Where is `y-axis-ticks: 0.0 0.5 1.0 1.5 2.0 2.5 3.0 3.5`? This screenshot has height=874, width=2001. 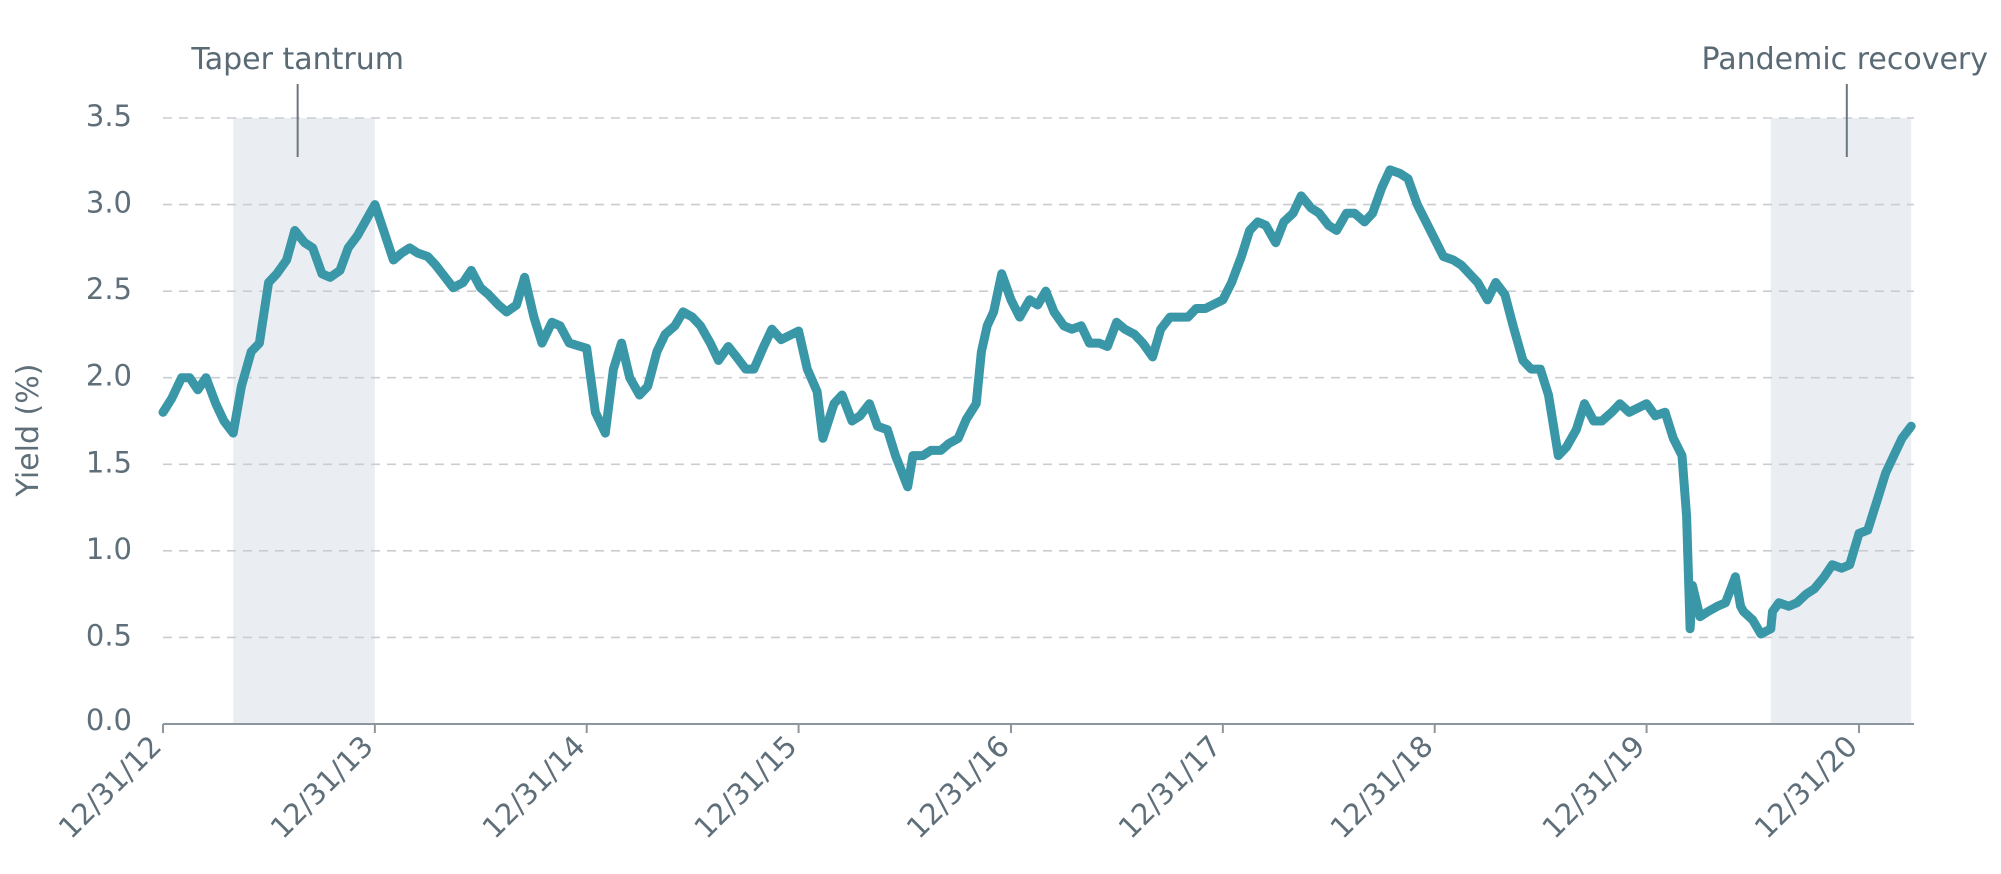
y-axis-ticks: 0.0 0.5 1.0 1.5 2.0 2.5 3.0 3.5 is located at coordinates (109, 418).